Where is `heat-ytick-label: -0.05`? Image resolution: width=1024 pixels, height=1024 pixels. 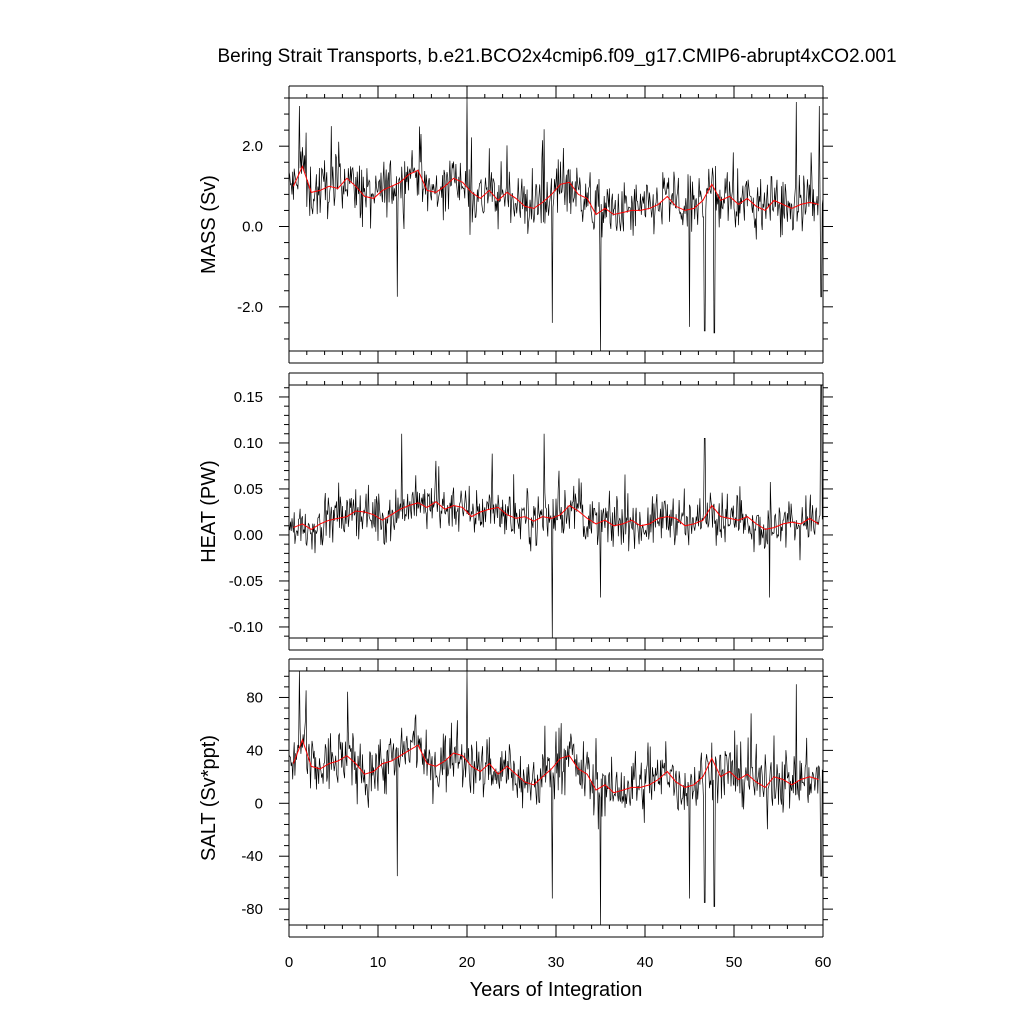 heat-ytick-label: -0.05 is located at coordinates (246, 581).